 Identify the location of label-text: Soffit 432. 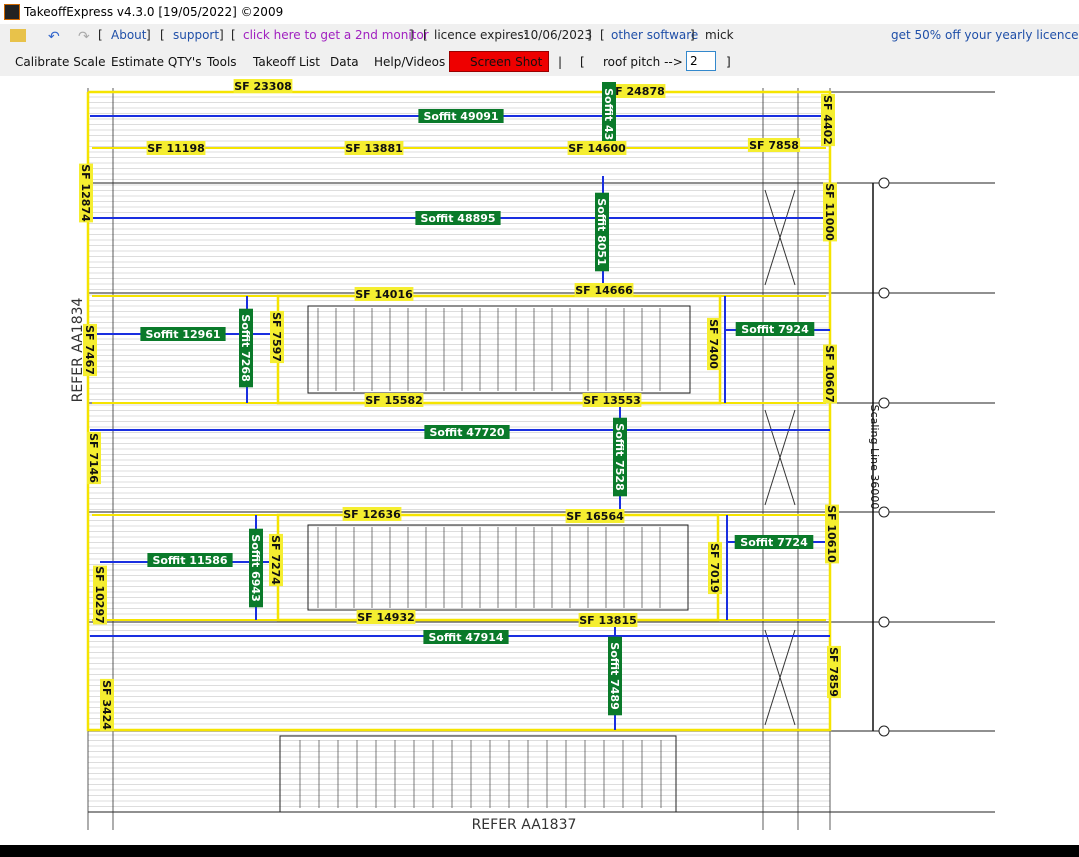
(608, 118).